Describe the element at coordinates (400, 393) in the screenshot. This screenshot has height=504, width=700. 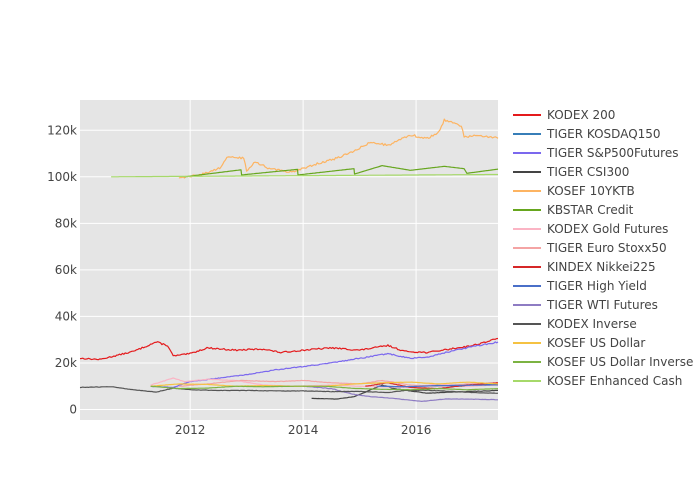
I see `series-line-tiger-wti-futures` at that location.